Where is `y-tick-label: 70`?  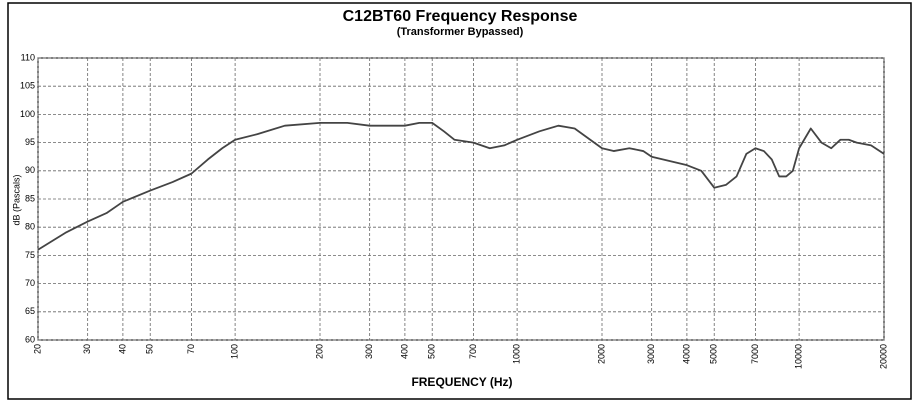
y-tick-label: 70 is located at coordinates (30, 283).